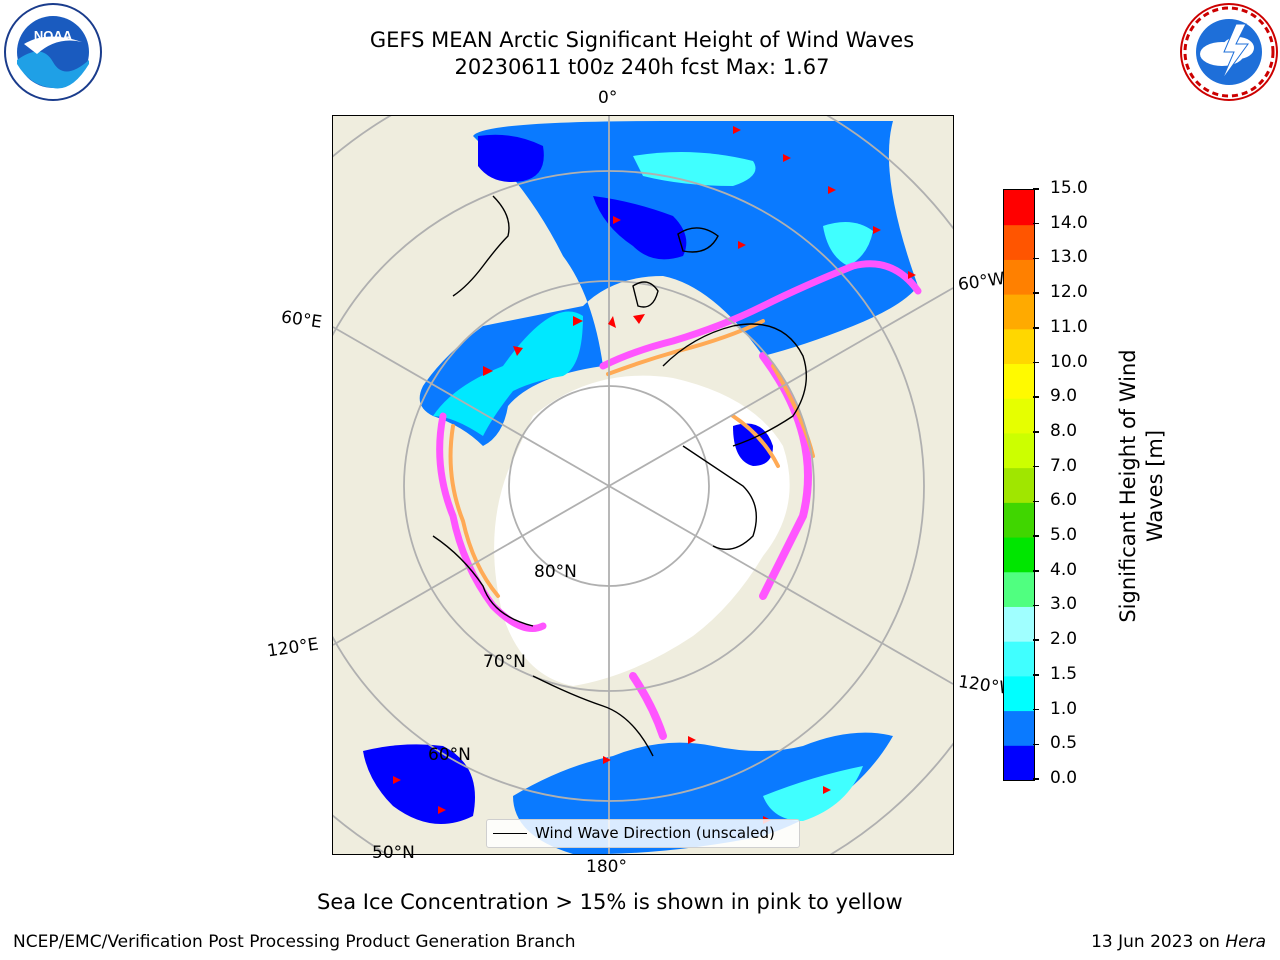  I want to click on colorbar-tick-label: 1.5, so click(1064, 673).